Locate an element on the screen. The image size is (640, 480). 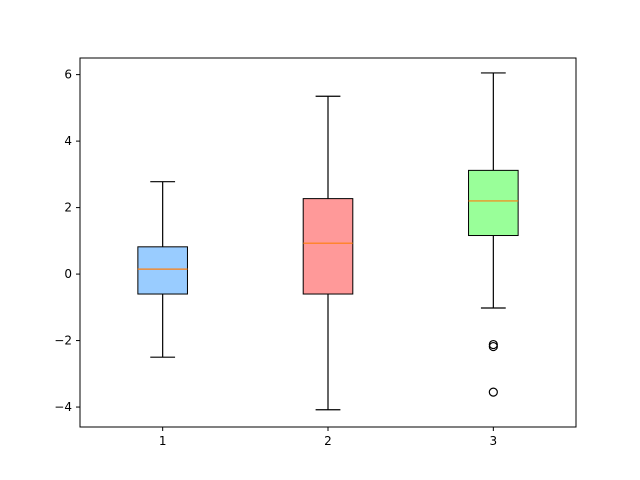
y-tick-label: 0 is located at coordinates (68, 274).